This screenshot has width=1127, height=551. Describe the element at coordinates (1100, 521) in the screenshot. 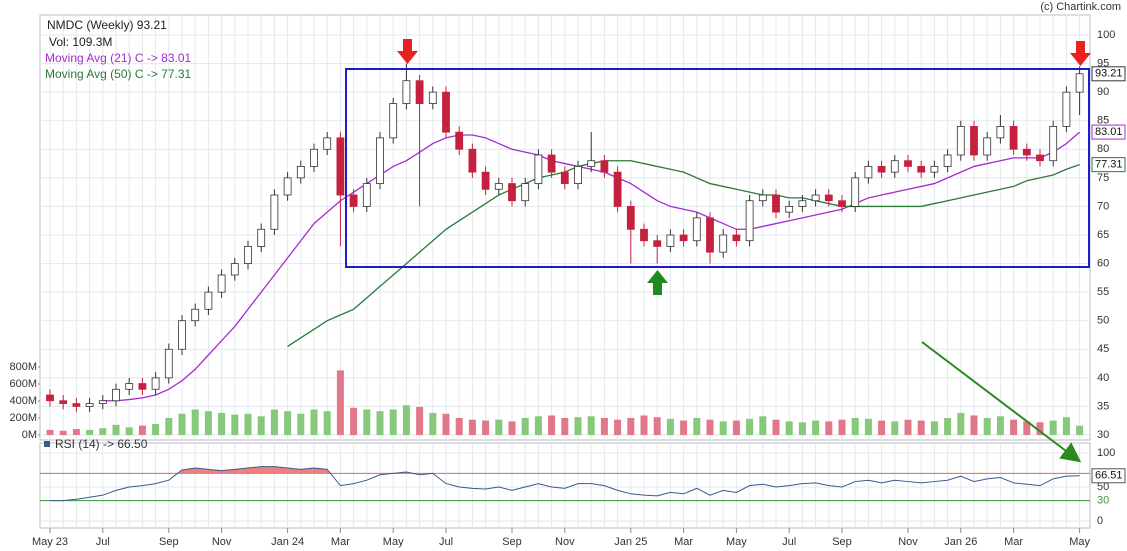

I see `rsi-tick-label: 0` at that location.